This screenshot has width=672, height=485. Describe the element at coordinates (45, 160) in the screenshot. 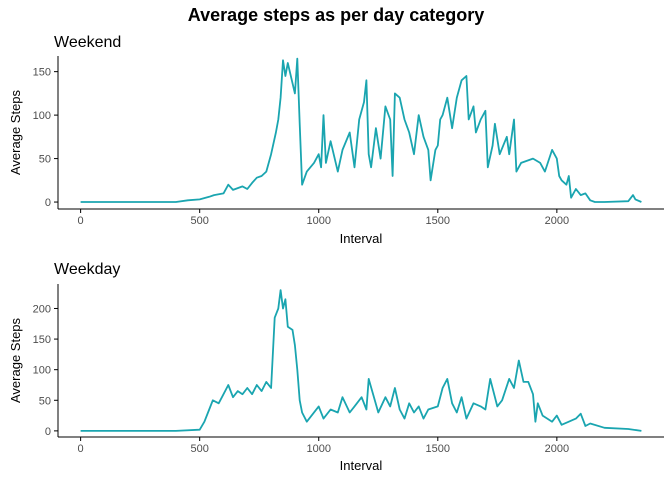

I see `weekend-y-tick-label: 50` at that location.